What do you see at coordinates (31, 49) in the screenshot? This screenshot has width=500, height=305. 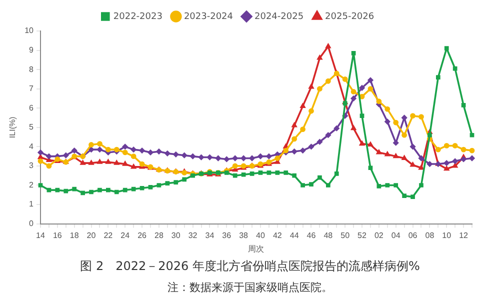 I see `y-tick-label: 9` at bounding box center [31, 49].